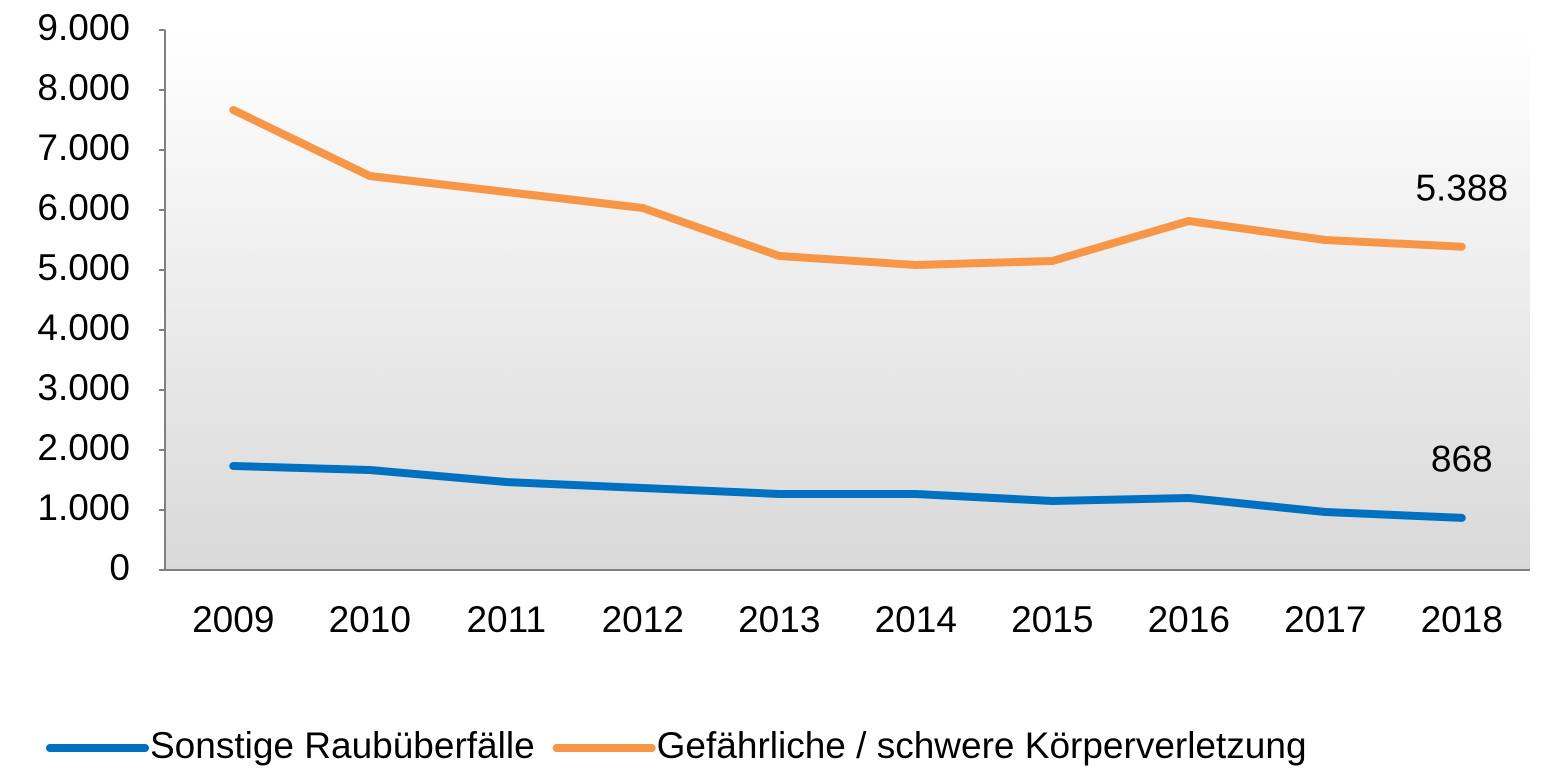 The width and height of the screenshot is (1550, 780). What do you see at coordinates (779, 619) in the screenshot?
I see `x-tick-label: 2013` at bounding box center [779, 619].